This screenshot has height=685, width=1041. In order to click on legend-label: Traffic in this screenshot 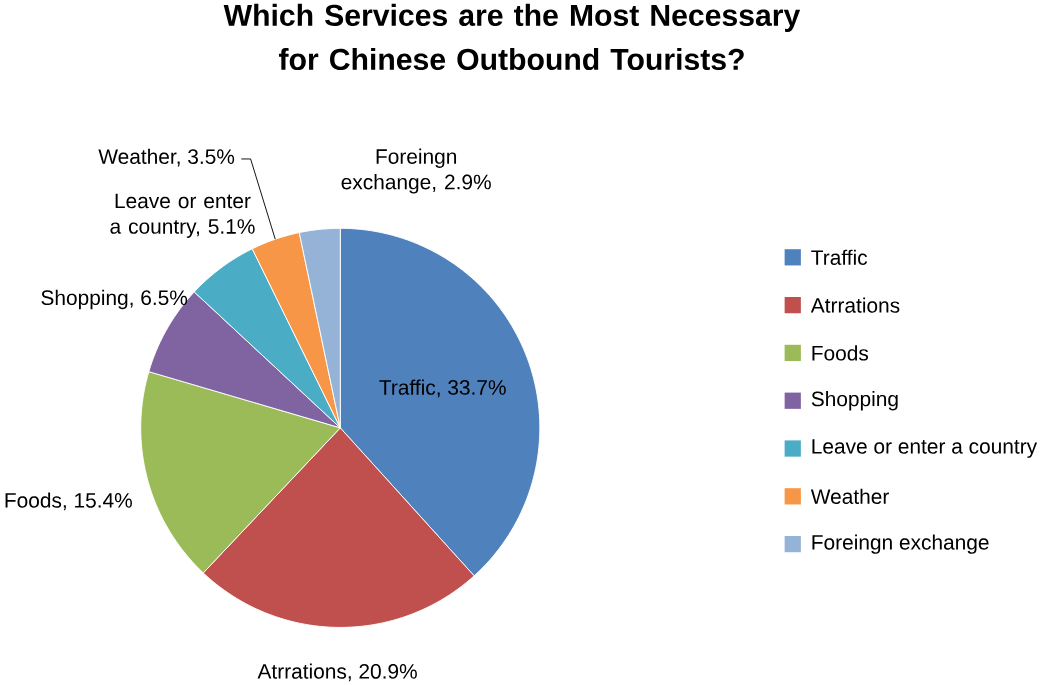, I will do `click(839, 257)`.